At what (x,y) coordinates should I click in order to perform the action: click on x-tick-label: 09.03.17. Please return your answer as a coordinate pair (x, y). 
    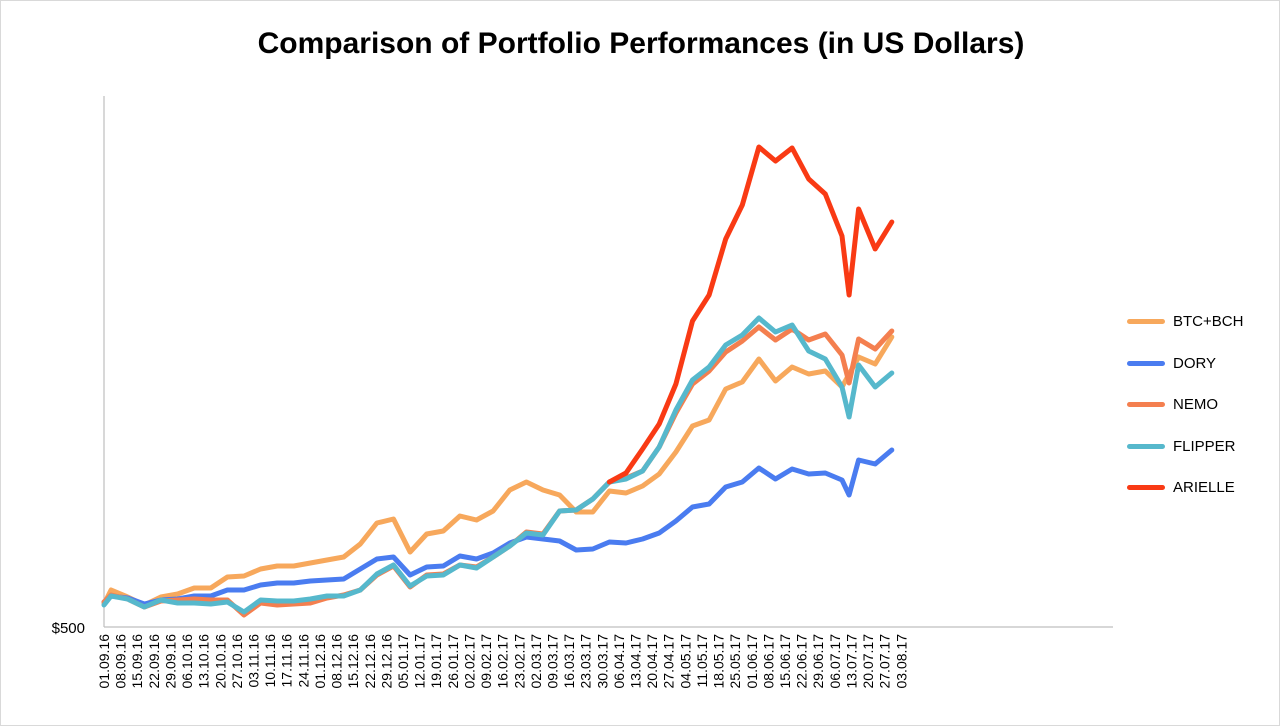
    Looking at the image, I should click on (552, 661).